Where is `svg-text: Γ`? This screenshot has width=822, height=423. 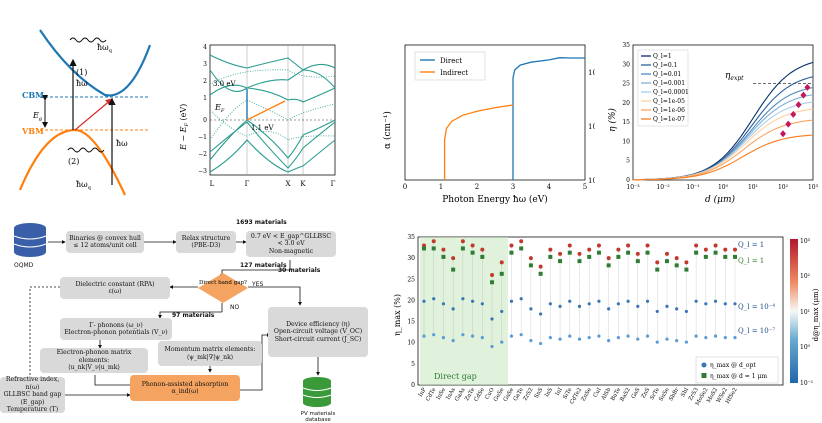
svg-text: Γ is located at coordinates (247, 184).